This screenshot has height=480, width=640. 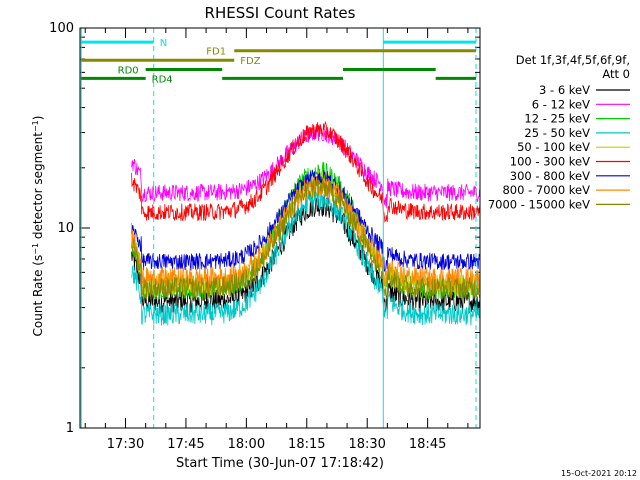 I want to click on legend-label-8: 7000 - 15000 keV, so click(x=539, y=204).